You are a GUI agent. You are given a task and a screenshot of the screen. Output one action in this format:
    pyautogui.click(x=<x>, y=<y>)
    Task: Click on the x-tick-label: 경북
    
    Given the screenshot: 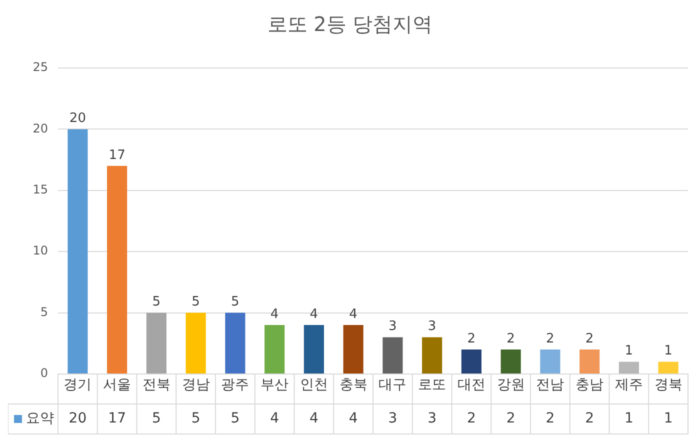 What is the action you would take?
    pyautogui.click(x=668, y=385)
    